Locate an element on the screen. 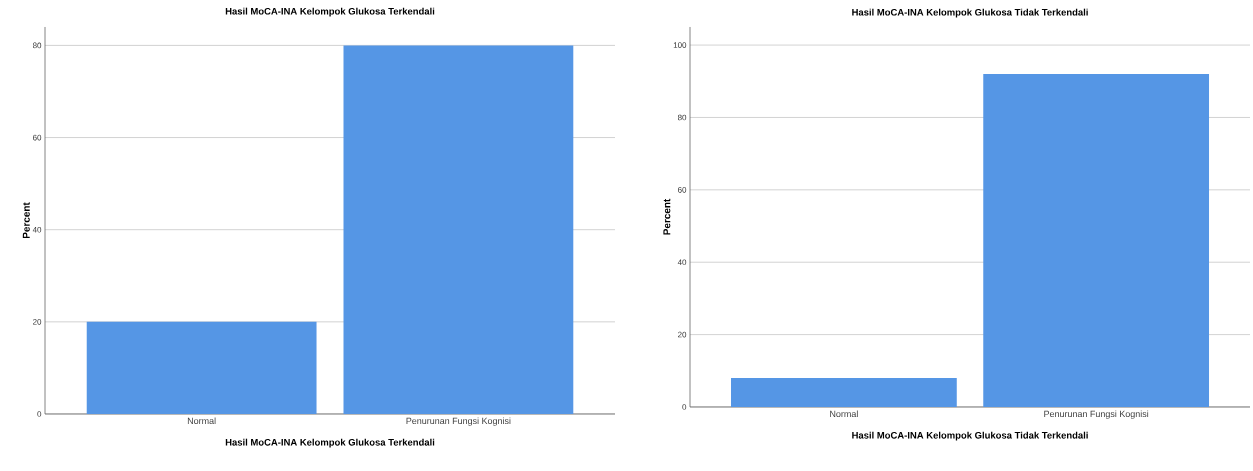 This screenshot has width=1253, height=471. chart-title: Hasil MoCA-INA Kelompok Glukosa Tidak Terkendali is located at coordinates (970, 13).